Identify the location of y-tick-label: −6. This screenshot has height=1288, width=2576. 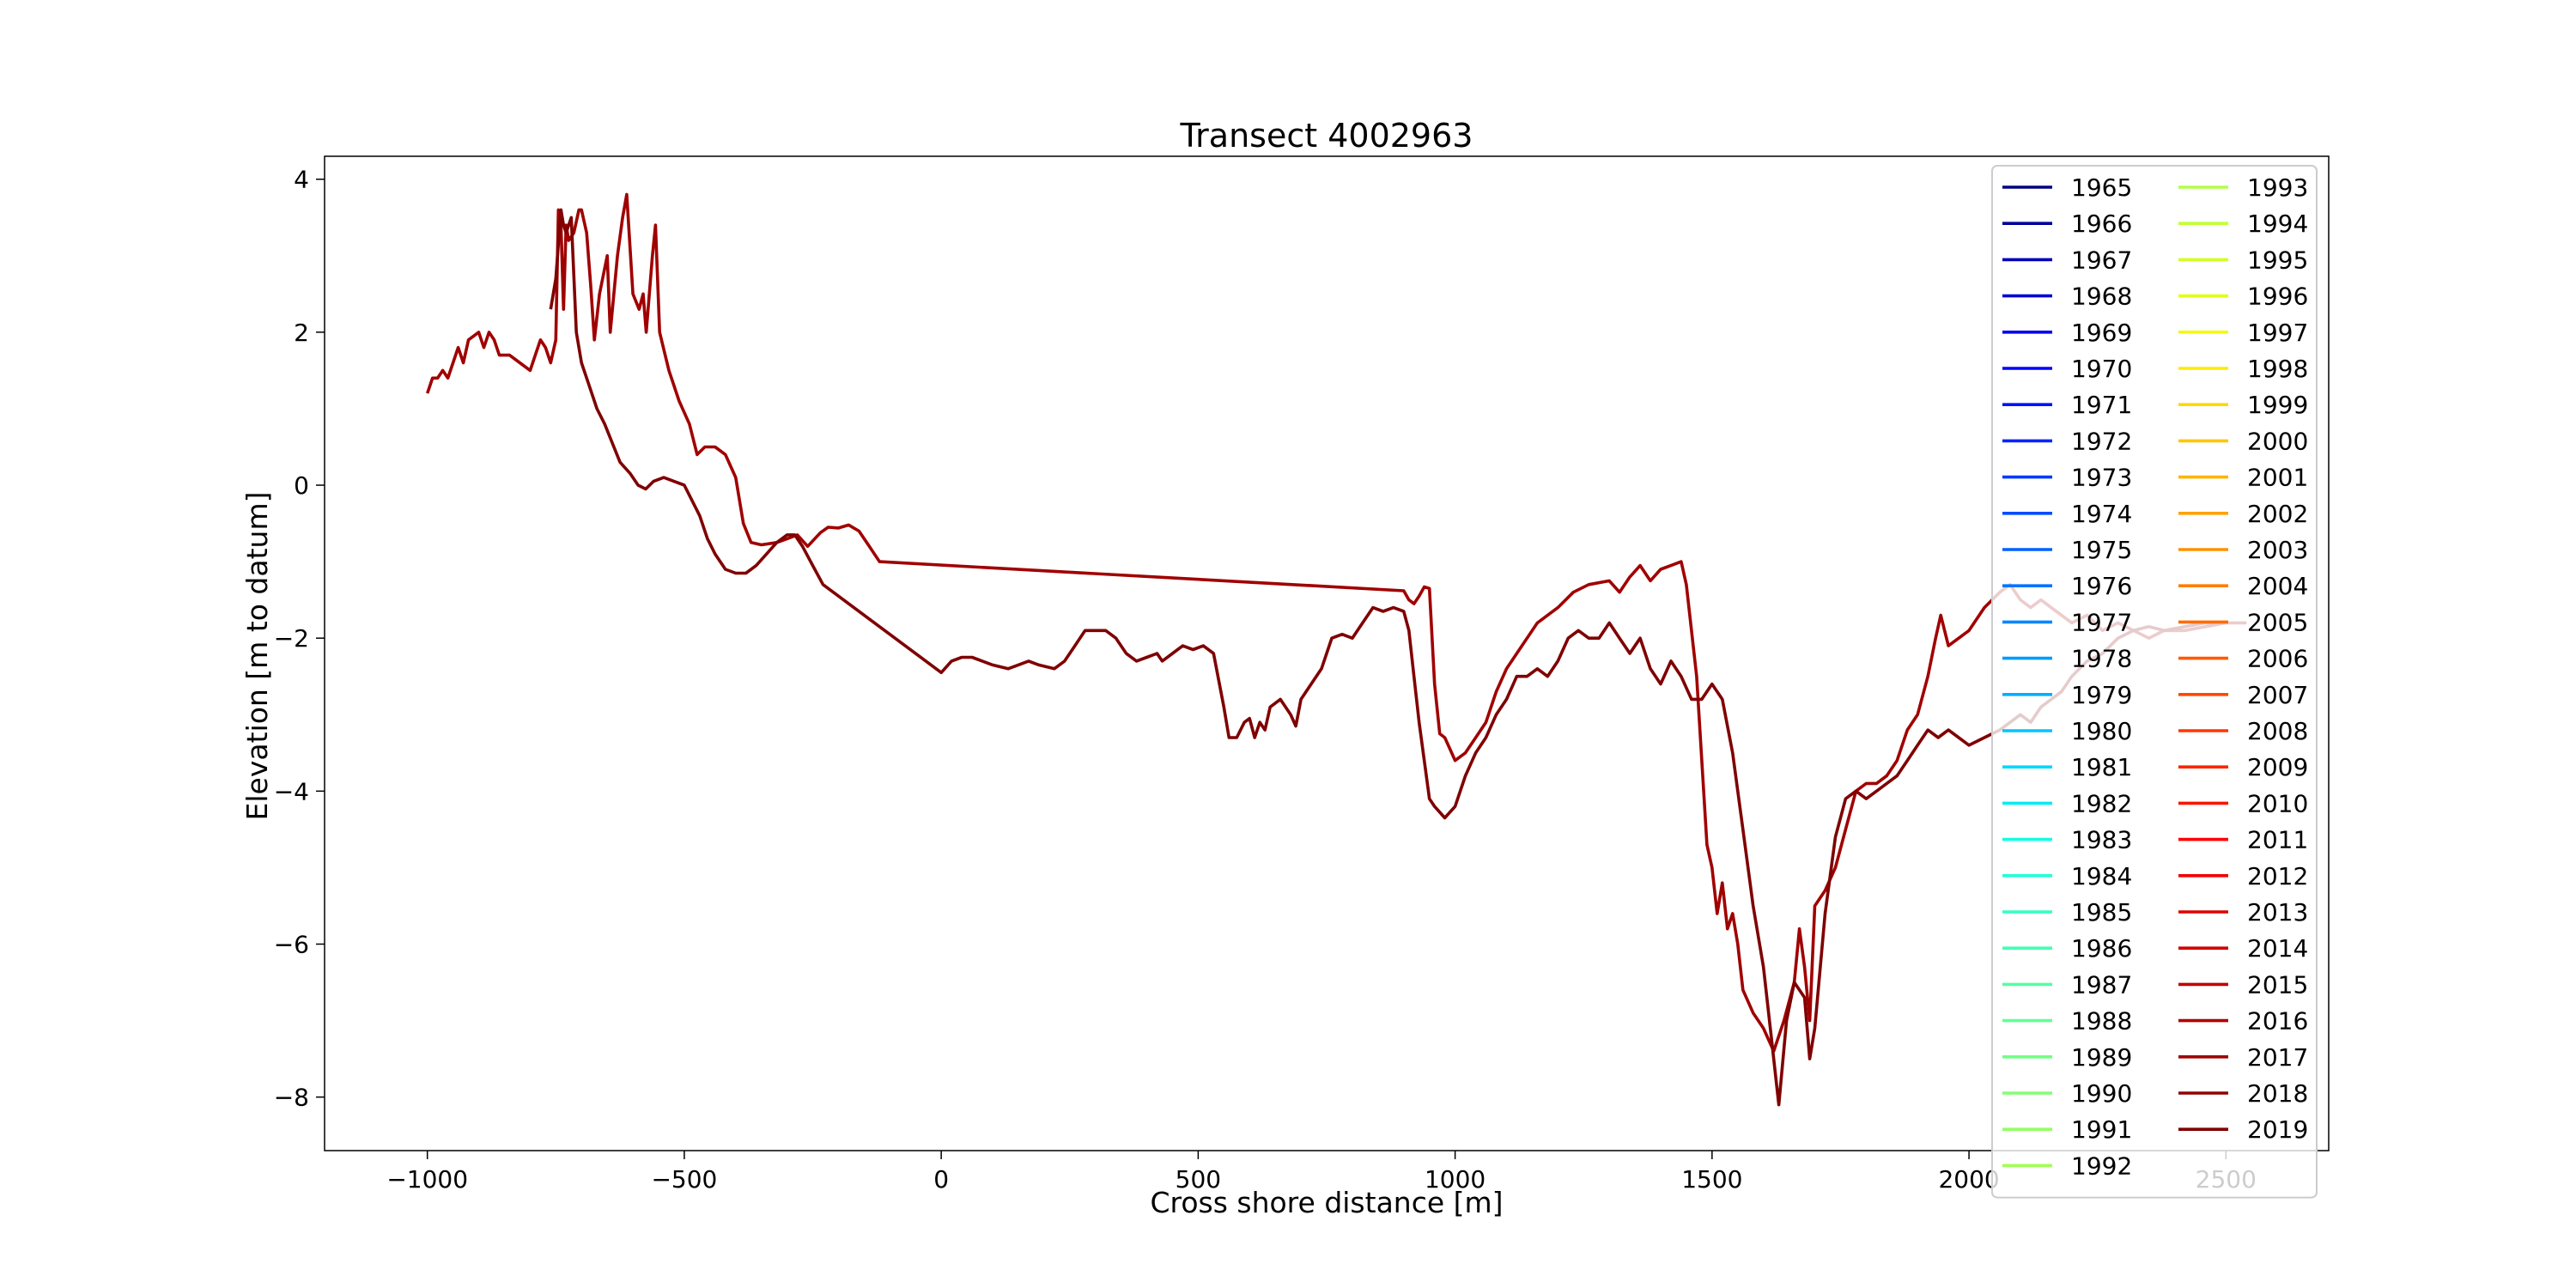
(291, 944).